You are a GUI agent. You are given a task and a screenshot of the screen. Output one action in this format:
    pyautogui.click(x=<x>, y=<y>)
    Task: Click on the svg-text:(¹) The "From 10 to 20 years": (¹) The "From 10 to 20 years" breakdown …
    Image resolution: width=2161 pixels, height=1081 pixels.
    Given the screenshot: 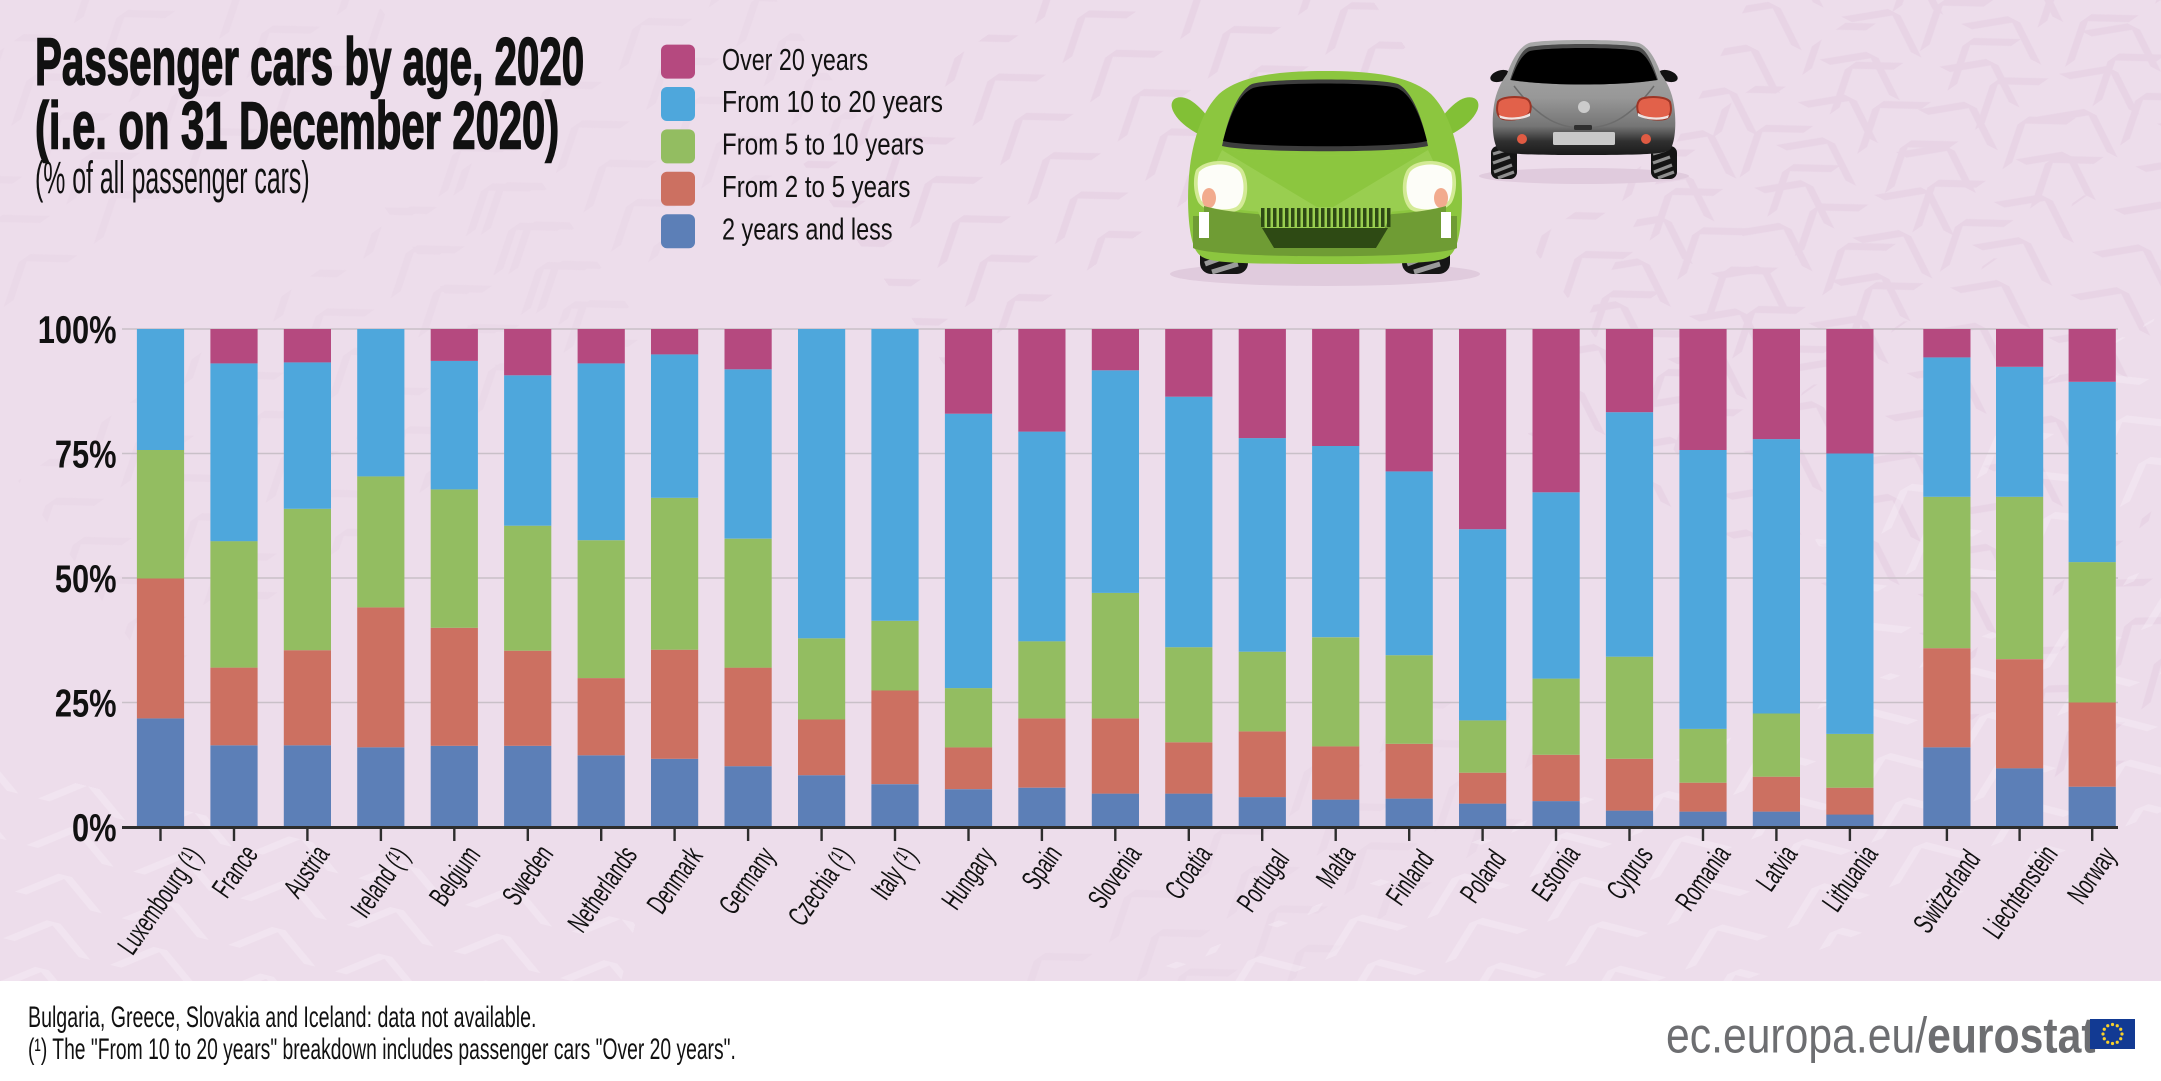 What is the action you would take?
    pyautogui.click(x=382, y=1049)
    